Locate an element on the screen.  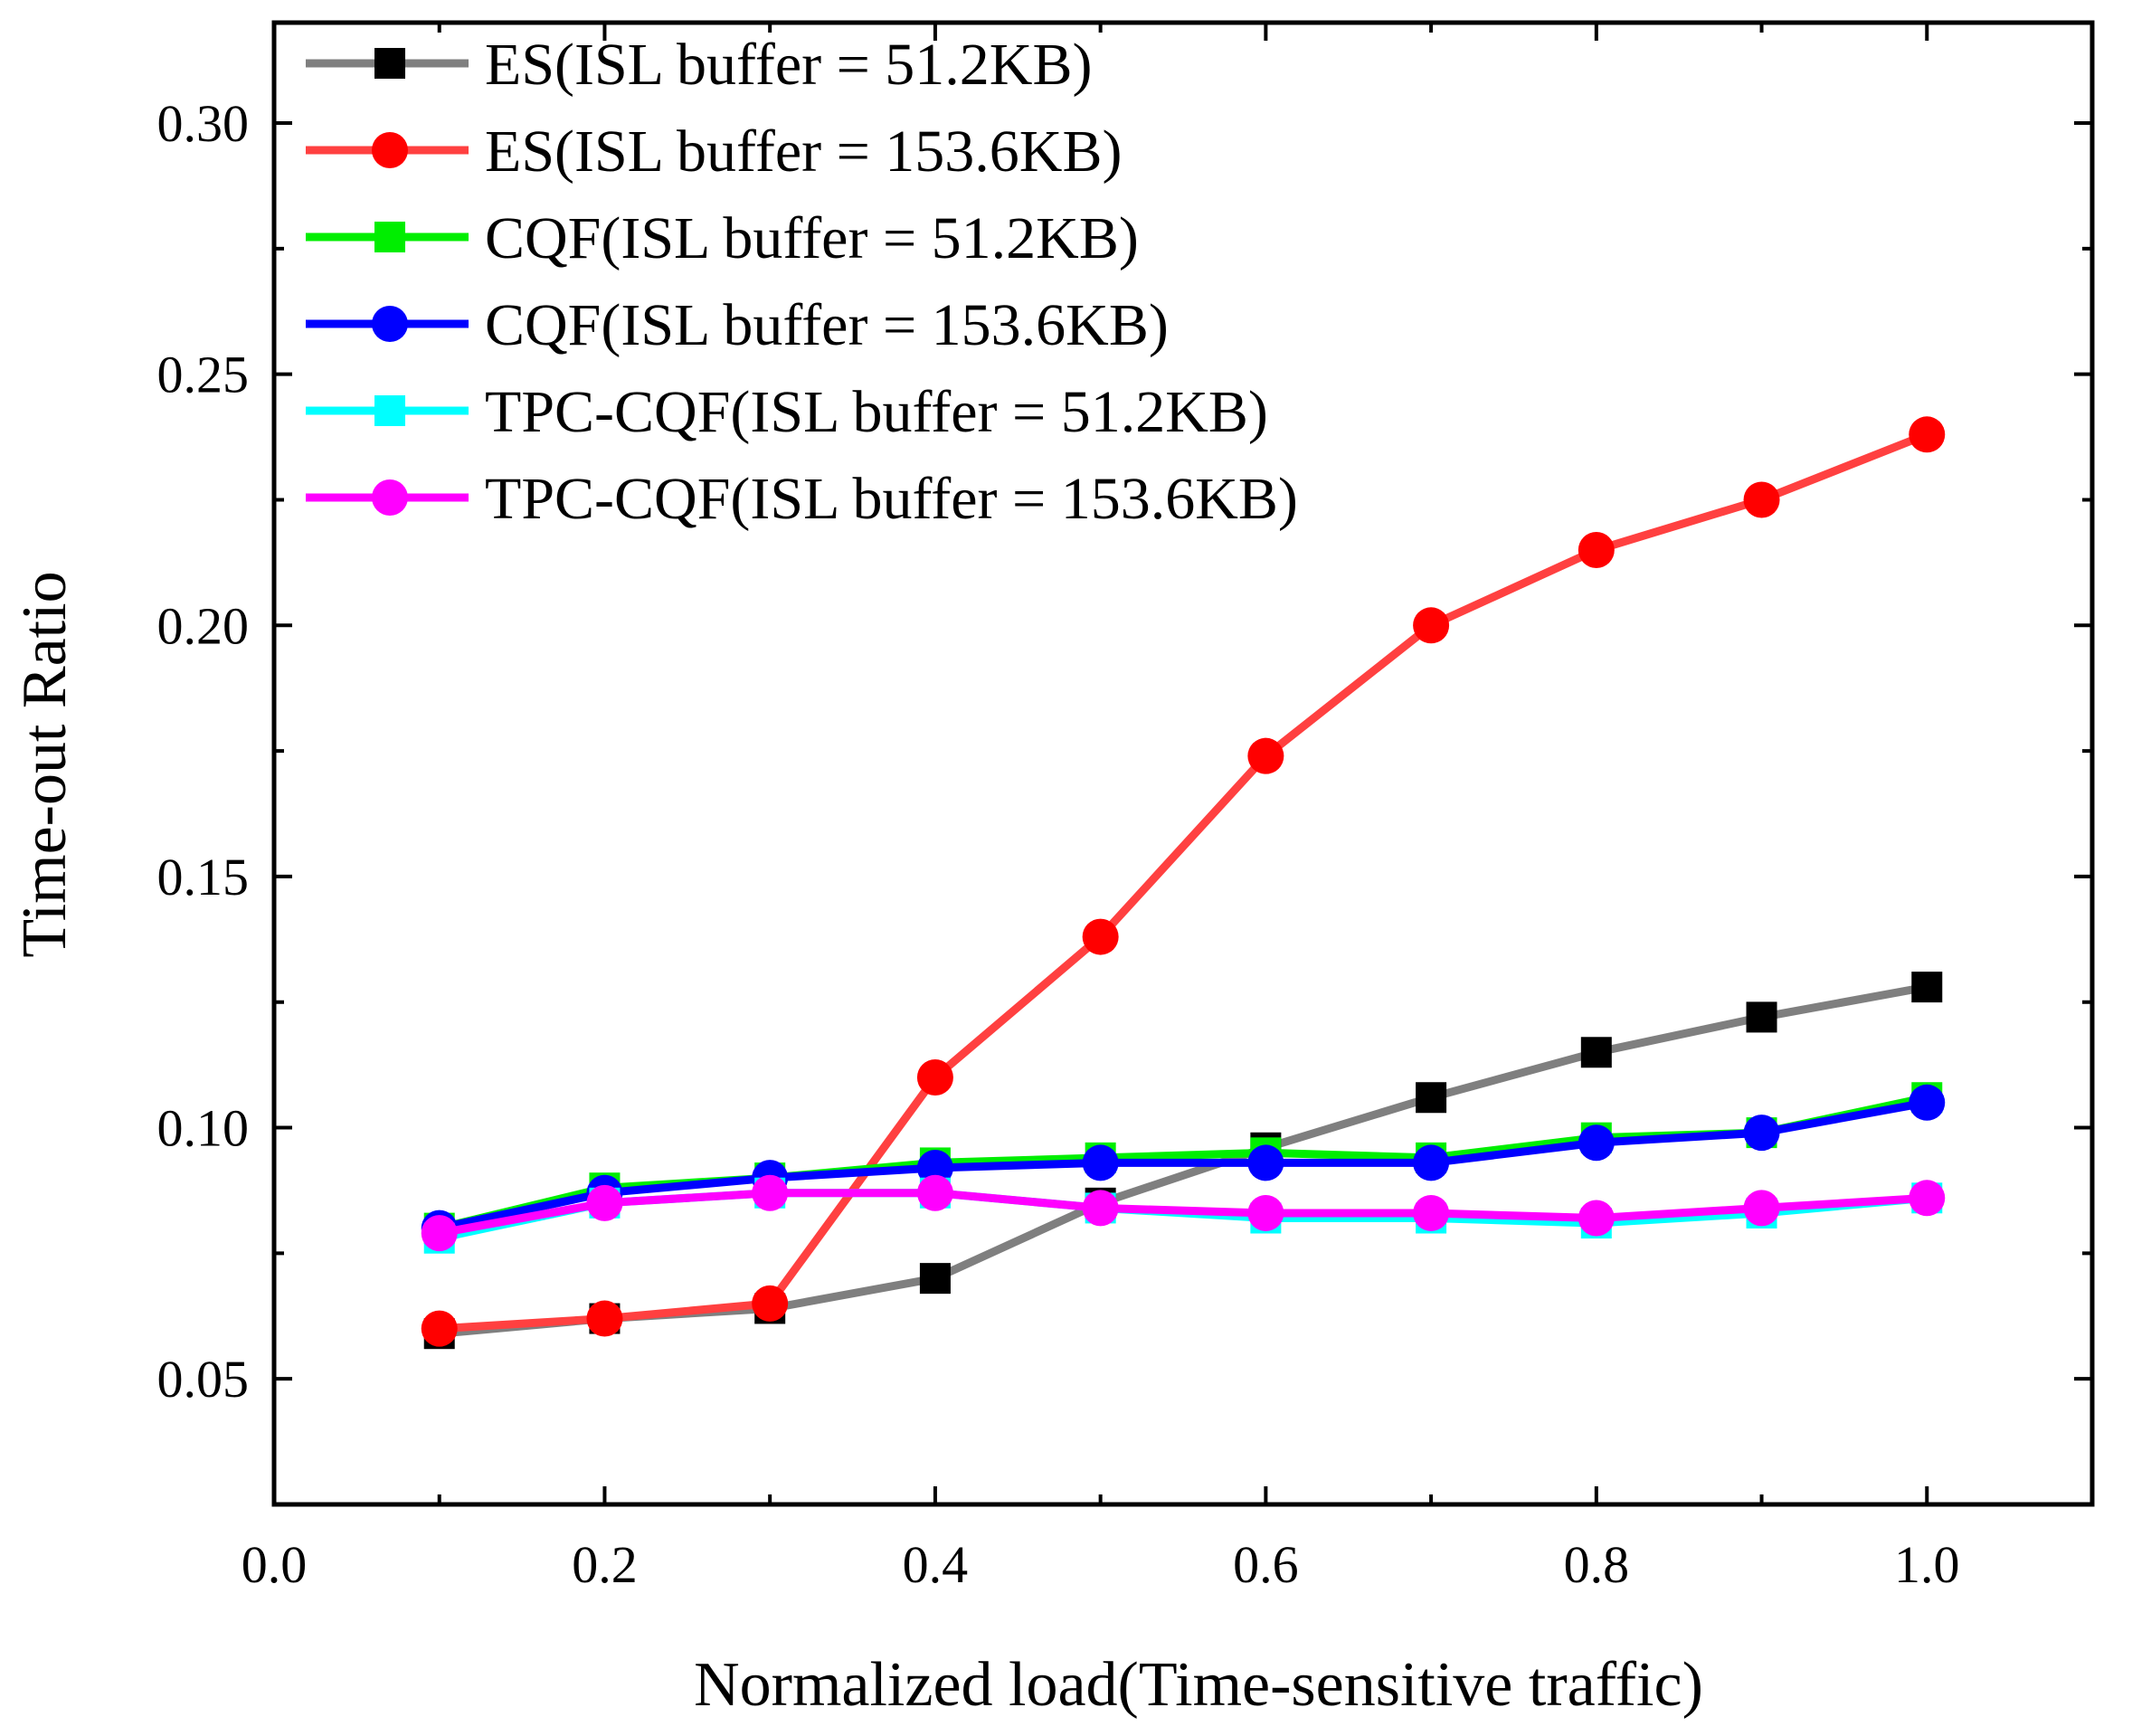
x-tick-label: 0.6 is located at coordinates (1266, 1564).